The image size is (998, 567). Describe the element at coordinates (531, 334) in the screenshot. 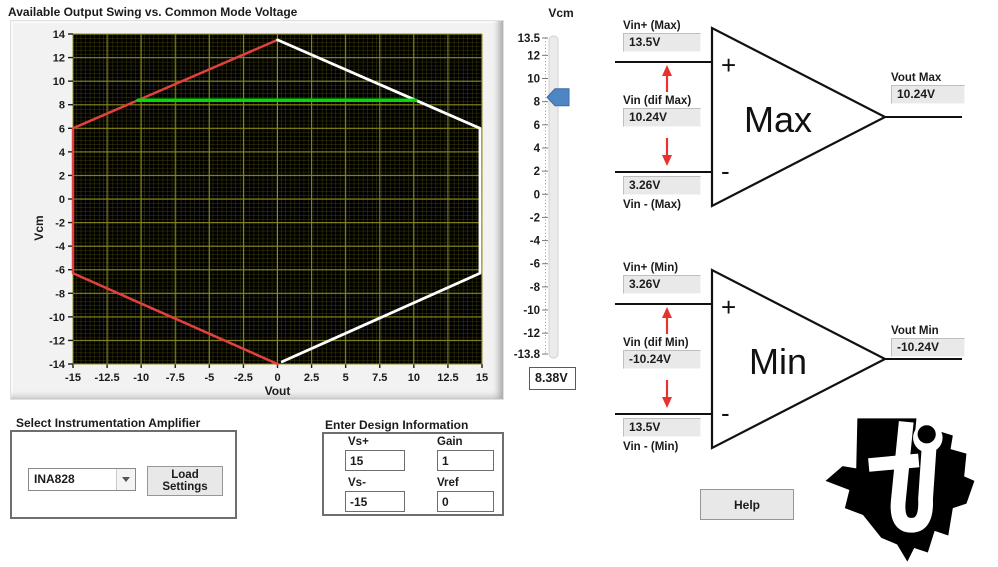

I see `slider-tick-label: -12` at that location.